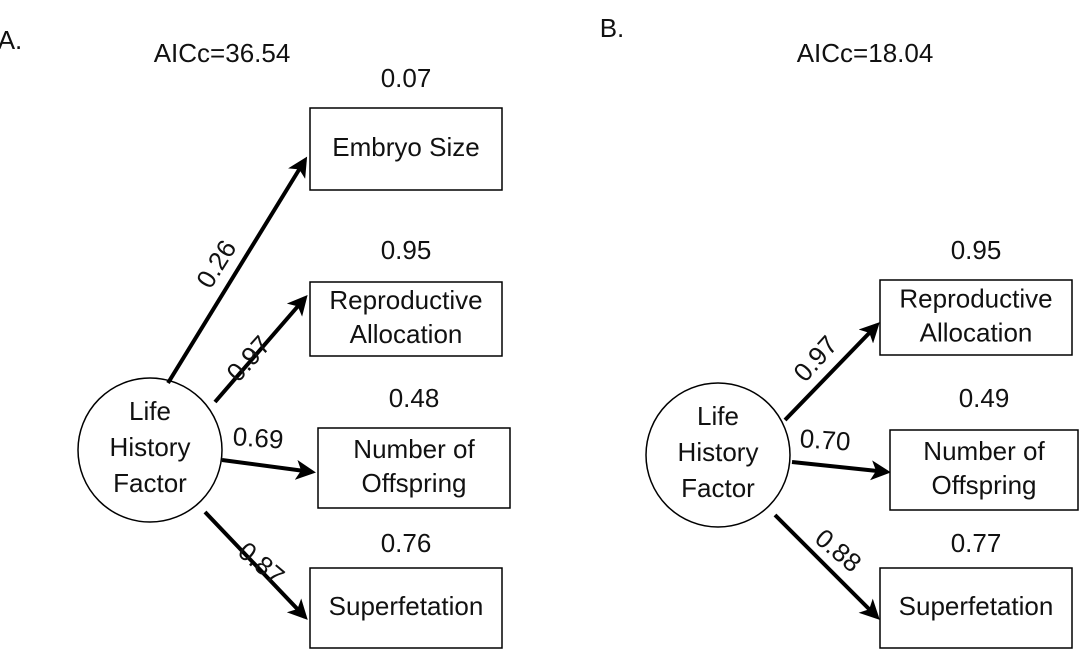 The width and height of the screenshot is (1079, 652). What do you see at coordinates (838, 551) in the screenshot?
I see `path-coefficient: 0.88` at bounding box center [838, 551].